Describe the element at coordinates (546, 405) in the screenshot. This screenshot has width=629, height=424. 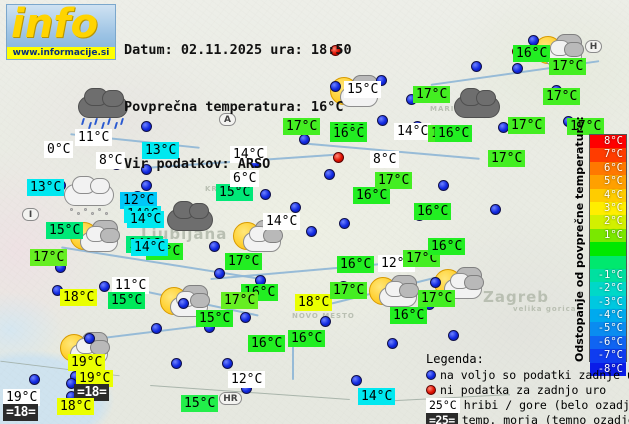
I see `legend-item-label: hribi / gore (belo ozadje)` at that location.